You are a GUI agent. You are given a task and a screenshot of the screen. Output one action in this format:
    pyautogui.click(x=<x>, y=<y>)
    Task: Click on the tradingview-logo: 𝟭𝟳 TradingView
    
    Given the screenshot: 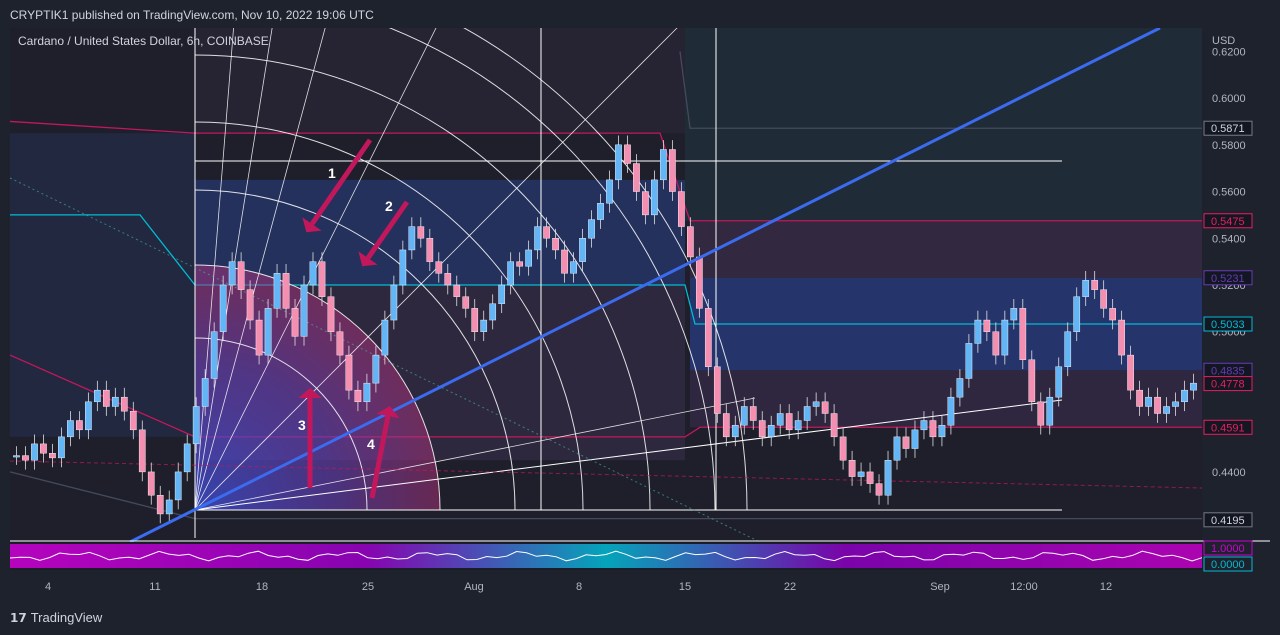 What is the action you would take?
    pyautogui.click(x=56, y=617)
    